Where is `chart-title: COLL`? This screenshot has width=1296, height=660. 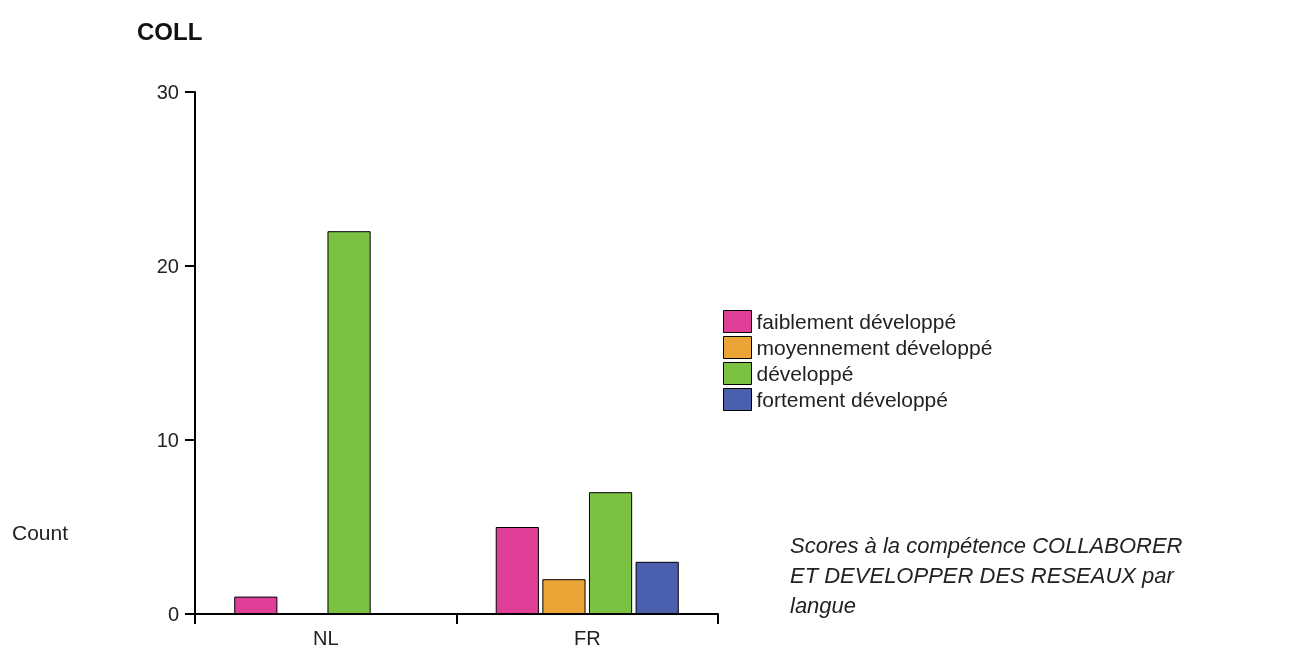 chart-title: COLL is located at coordinates (170, 31).